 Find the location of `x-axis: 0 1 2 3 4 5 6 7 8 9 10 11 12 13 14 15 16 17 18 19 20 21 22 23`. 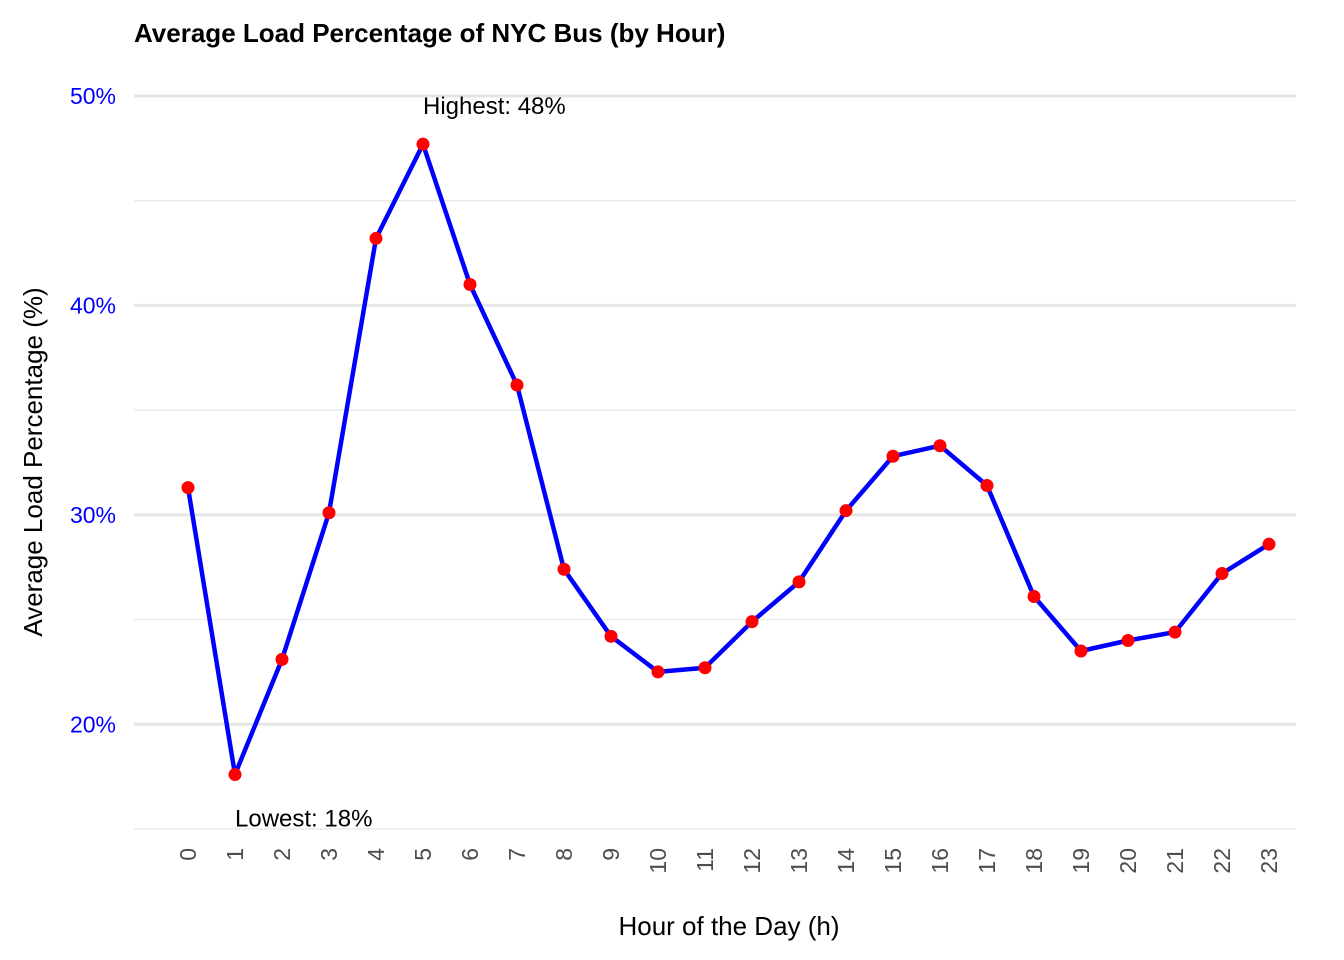

x-axis: 0 1 2 3 4 5 6 7 8 9 10 11 12 13 14 15 16 17 18 19 20 21 22 23 is located at coordinates (728, 861).